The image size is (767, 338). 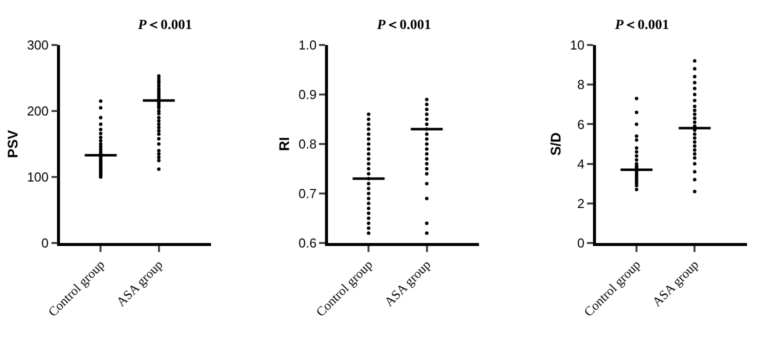 What do you see at coordinates (307, 243) in the screenshot?
I see `y-tick-label: 0.6` at bounding box center [307, 243].